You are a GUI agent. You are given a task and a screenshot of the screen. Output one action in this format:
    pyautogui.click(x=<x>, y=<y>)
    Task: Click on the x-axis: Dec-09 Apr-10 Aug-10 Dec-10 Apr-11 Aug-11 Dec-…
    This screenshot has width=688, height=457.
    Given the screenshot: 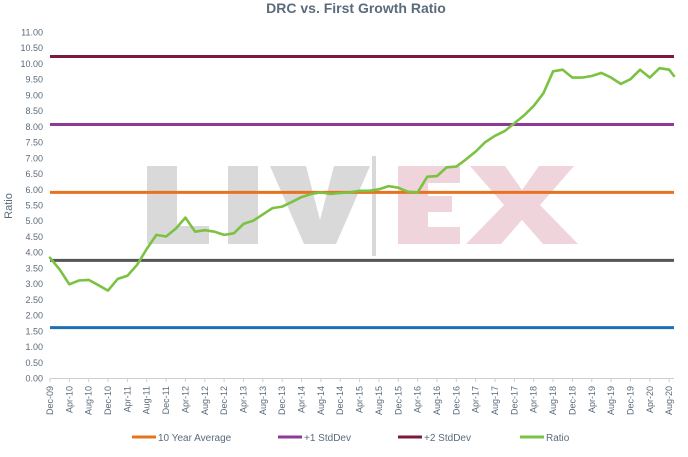 What is the action you would take?
    pyautogui.click(x=359, y=396)
    